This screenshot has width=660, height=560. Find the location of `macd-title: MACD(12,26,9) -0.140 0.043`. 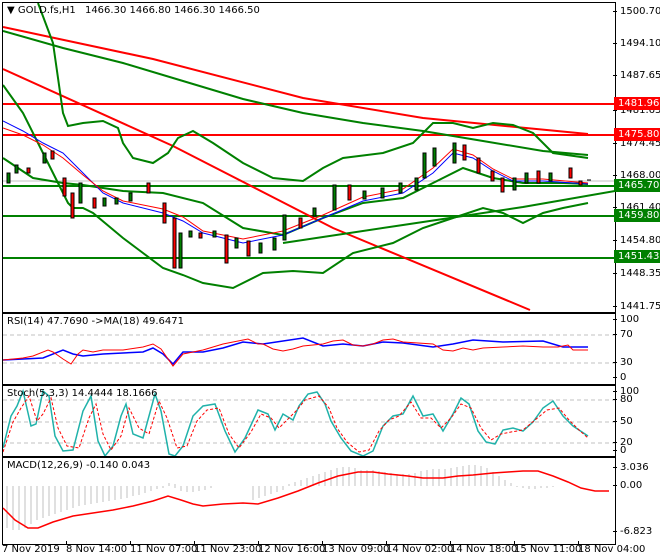

macd-title: MACD(12,26,9) -0.140 0.043 is located at coordinates (79, 465).